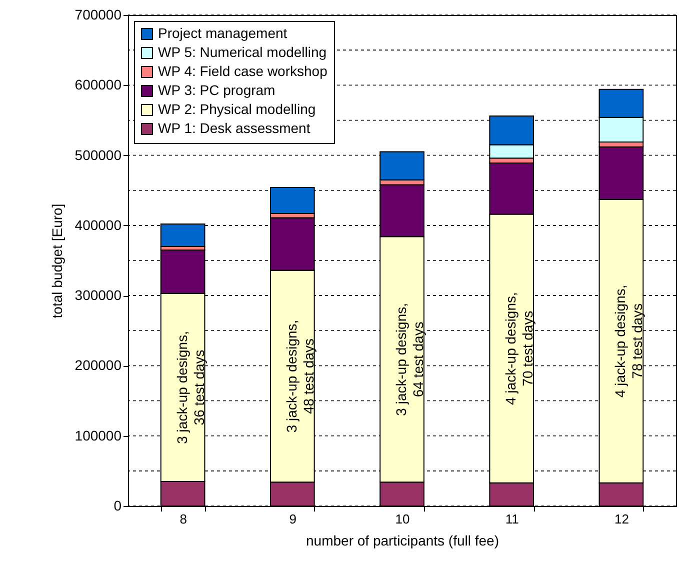  Describe the element at coordinates (402, 540) in the screenshot. I see `x-axis-title: number of participants (full fee)` at that location.